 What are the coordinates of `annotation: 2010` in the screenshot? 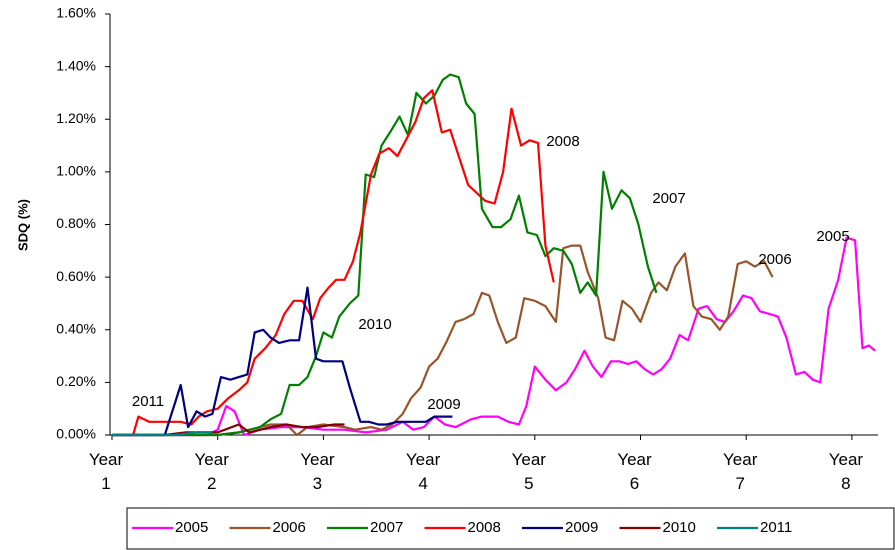 It's located at (374, 324).